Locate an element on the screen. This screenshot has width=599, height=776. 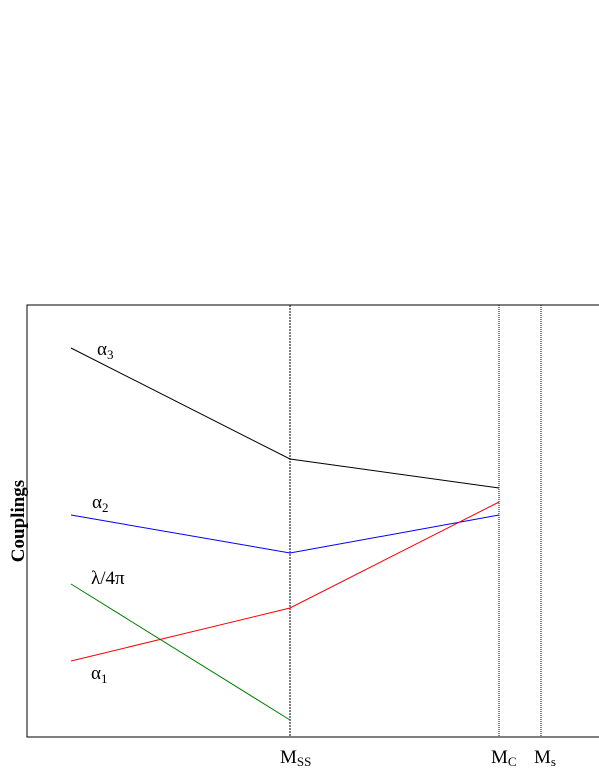
x-label: Ms is located at coordinates (545, 758).